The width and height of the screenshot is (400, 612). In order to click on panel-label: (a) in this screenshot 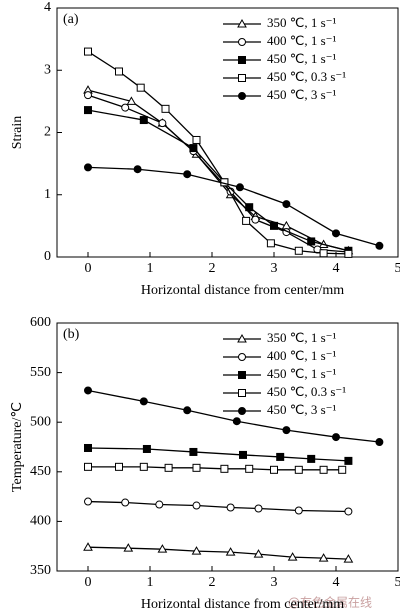, I will do `click(71, 19)`.